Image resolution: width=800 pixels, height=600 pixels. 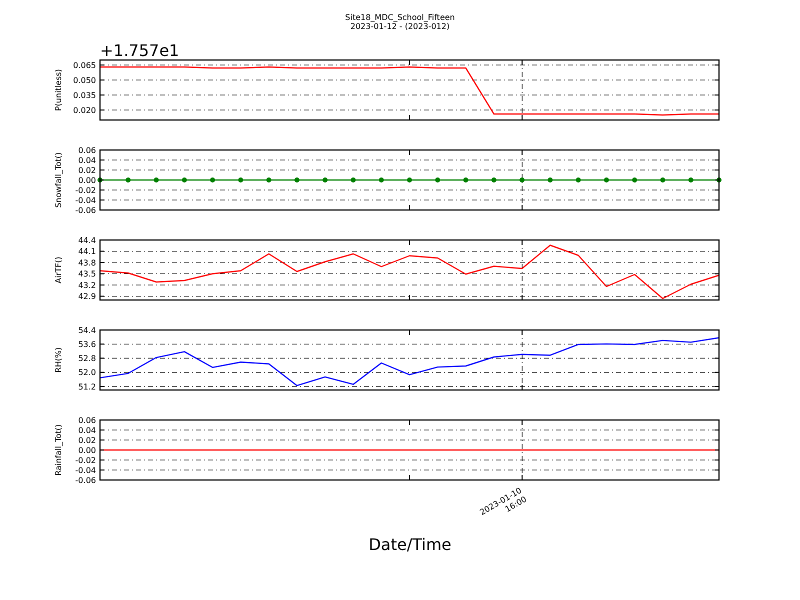 What do you see at coordinates (87, 251) in the screenshot?
I see `y-tick-label: 44.1` at bounding box center [87, 251].